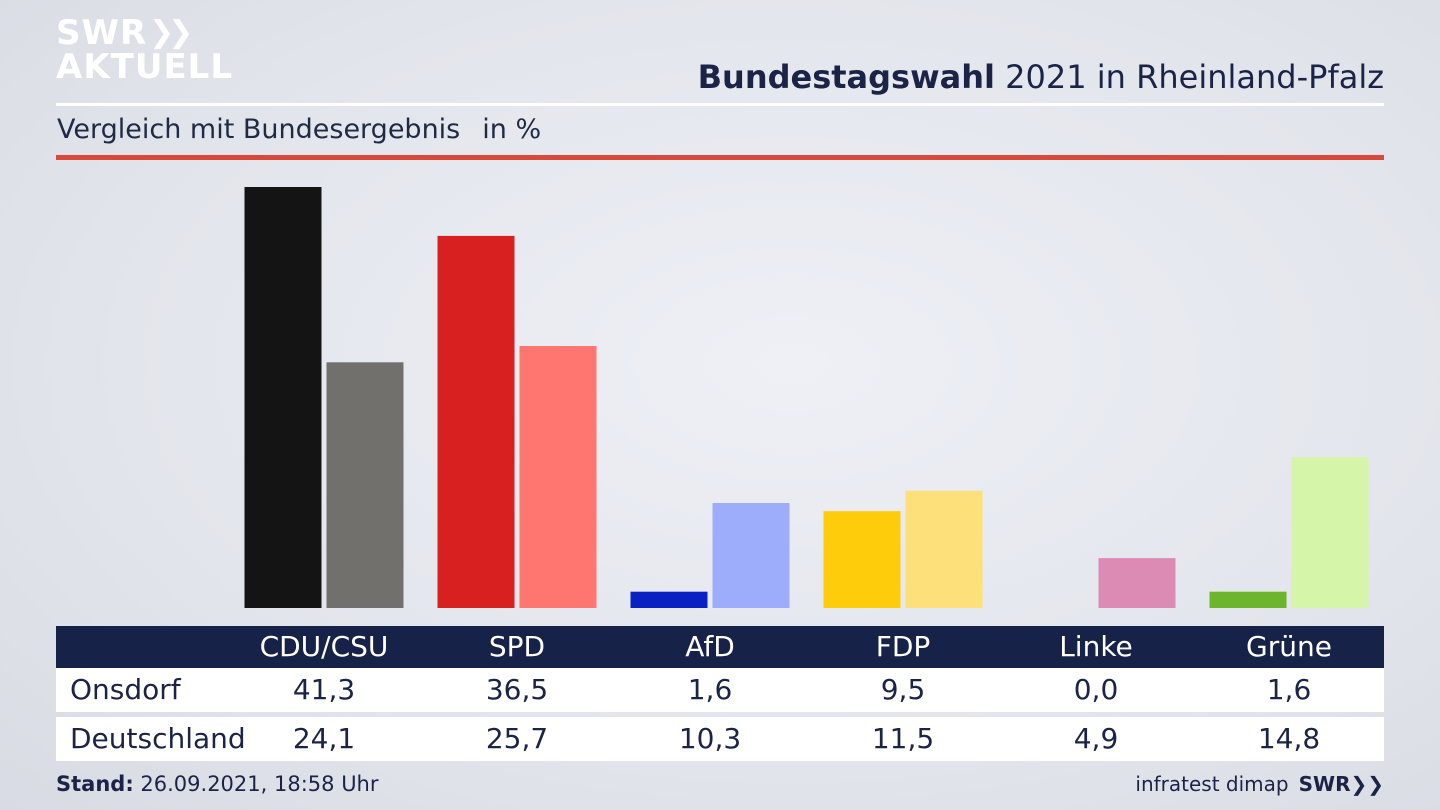 Image resolution: width=1440 pixels, height=810 pixels. Describe the element at coordinates (283, 397) in the screenshot. I see `bar-cdu-csu-onsdorf` at that location.